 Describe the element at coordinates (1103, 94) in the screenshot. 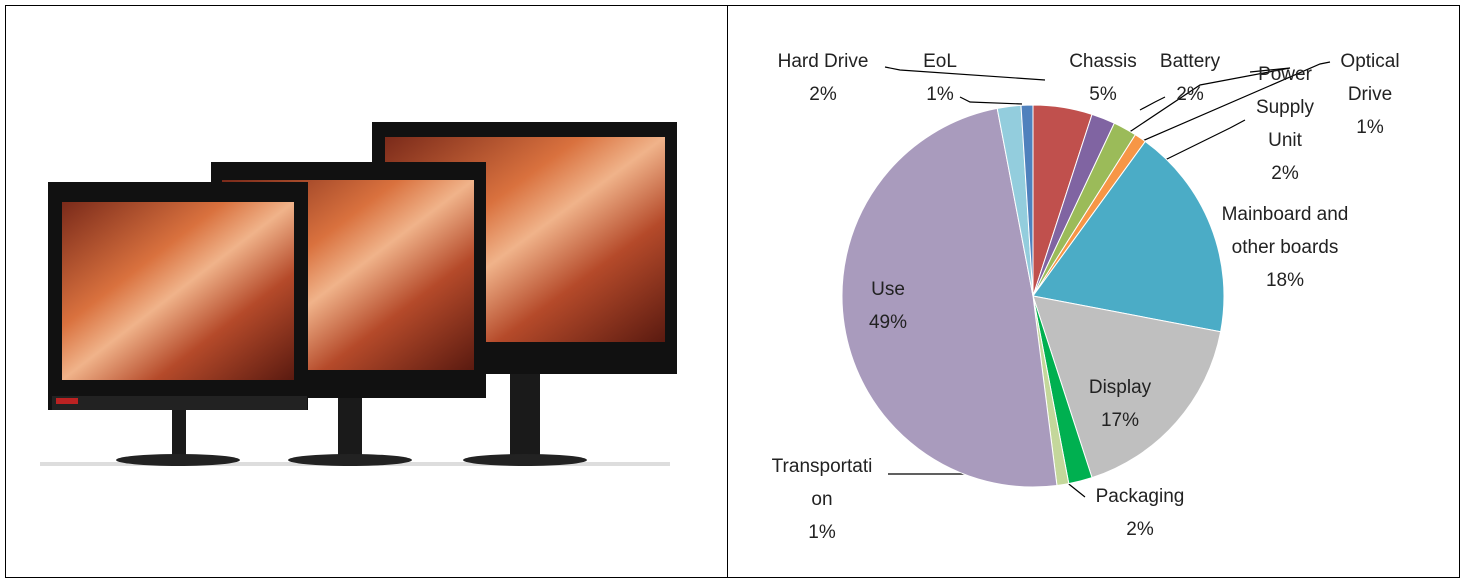

I see `slice-percent: 5%` at that location.